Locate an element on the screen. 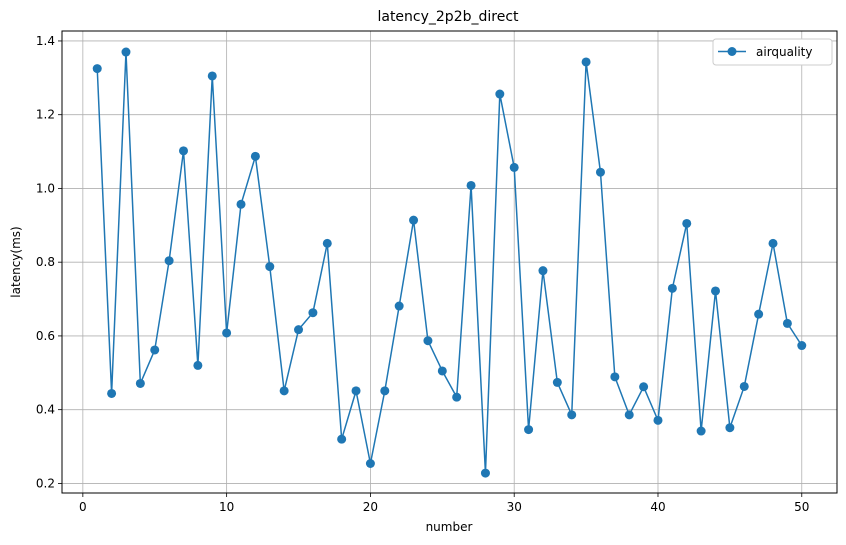 This screenshot has height=545, width=846. x-tick-label: 0 is located at coordinates (83, 507).